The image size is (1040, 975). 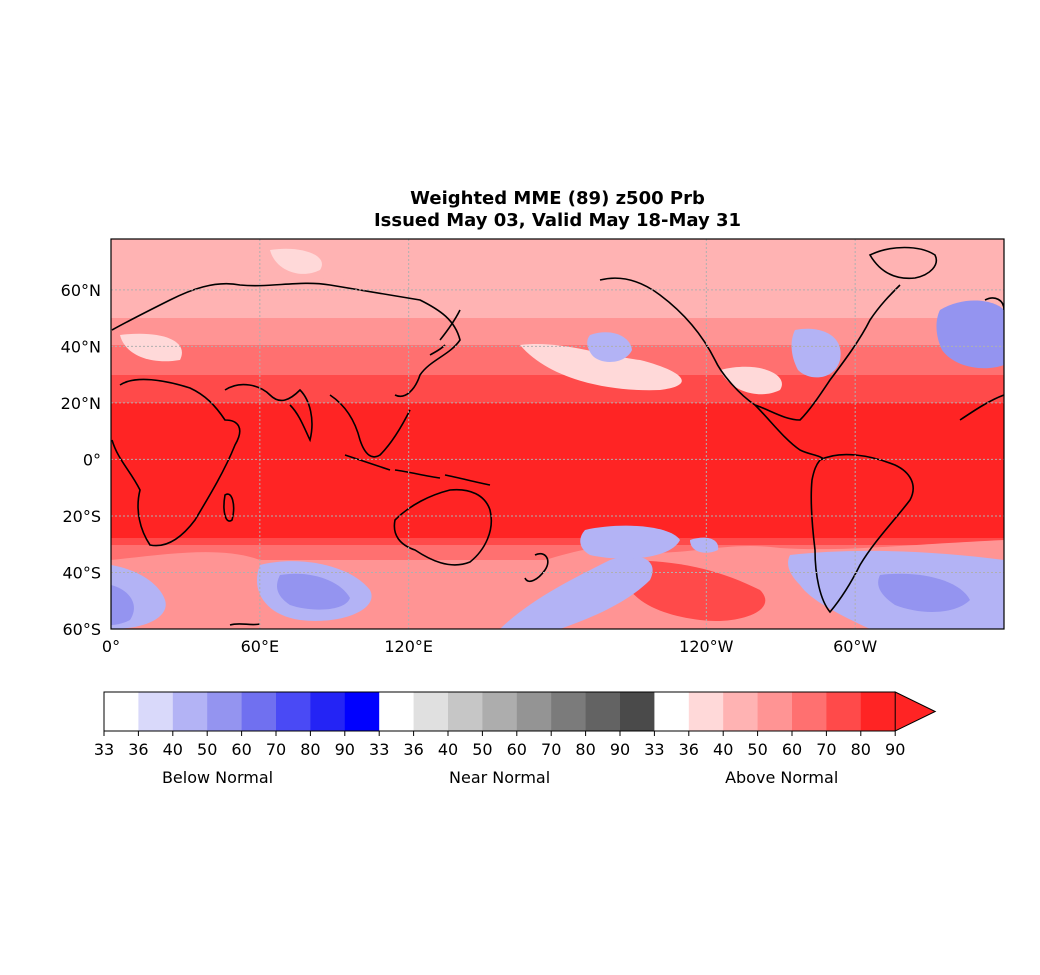 What do you see at coordinates (915, 711) in the screenshot?
I see `colorbar-extend-arrow` at bounding box center [915, 711].